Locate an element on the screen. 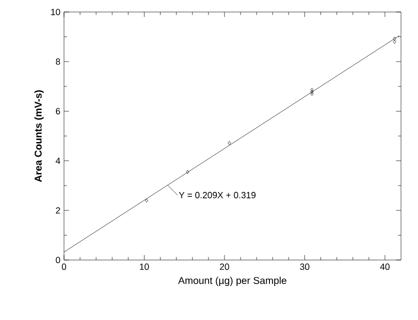 The image size is (418, 320). x-tick-label: 30 is located at coordinates (305, 267).